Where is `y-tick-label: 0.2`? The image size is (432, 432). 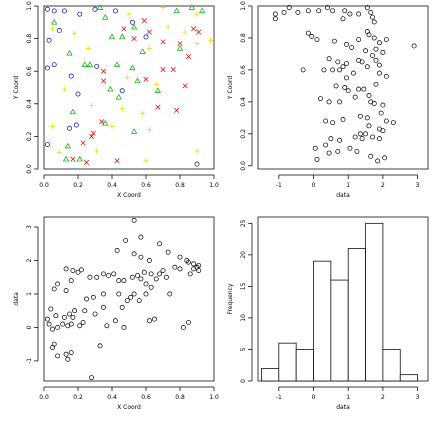
y-tick-label: 0.2 is located at coordinates (29, 136).